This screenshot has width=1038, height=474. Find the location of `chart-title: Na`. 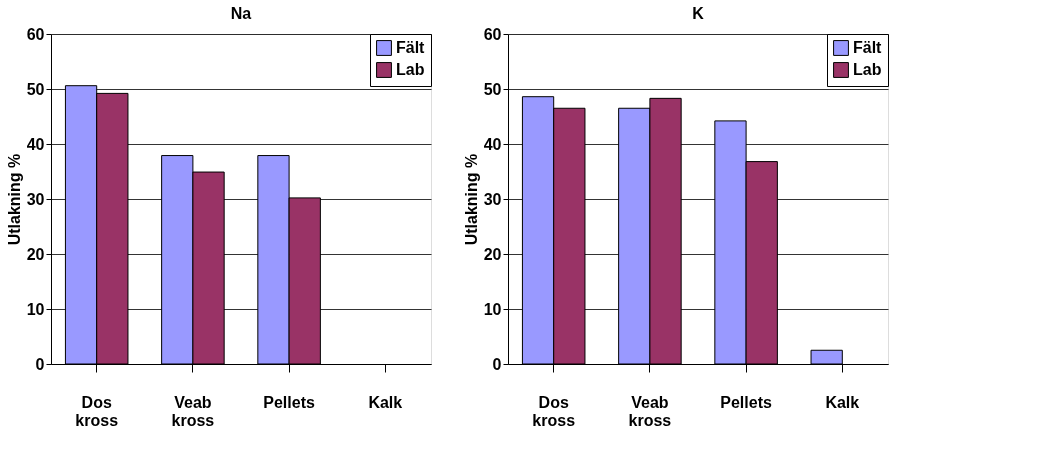

chart-title: Na is located at coordinates (241, 13).